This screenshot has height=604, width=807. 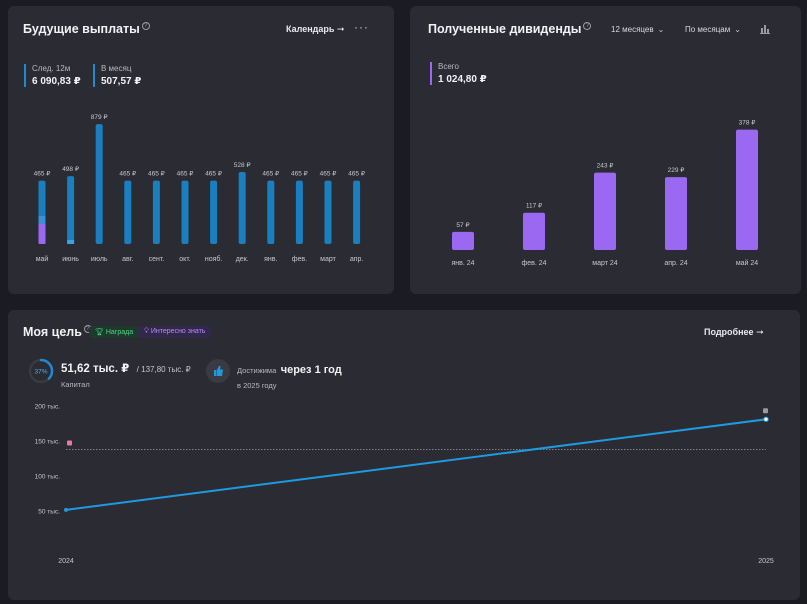 What do you see at coordinates (70, 259) in the screenshot?
I see `payout-category-label: июнь` at bounding box center [70, 259].